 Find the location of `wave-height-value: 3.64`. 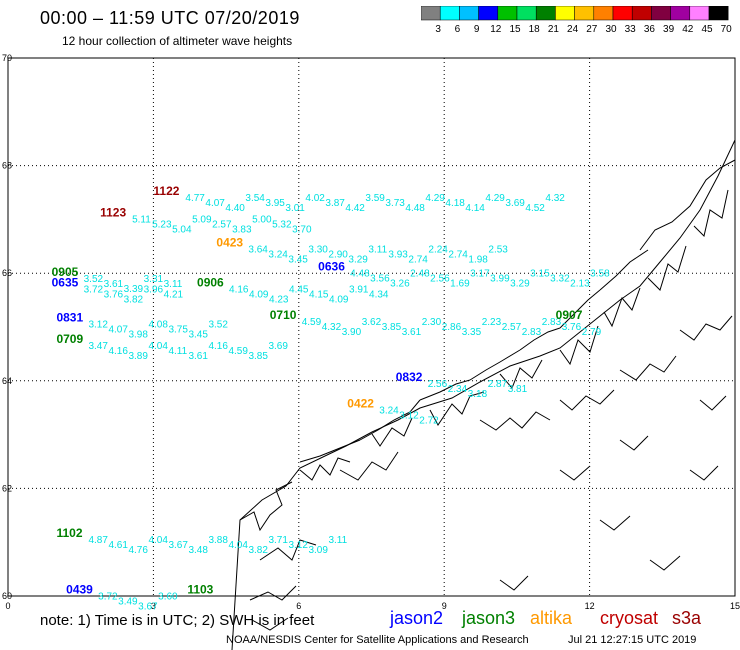

wave-height-value: 3.64 is located at coordinates (258, 249).